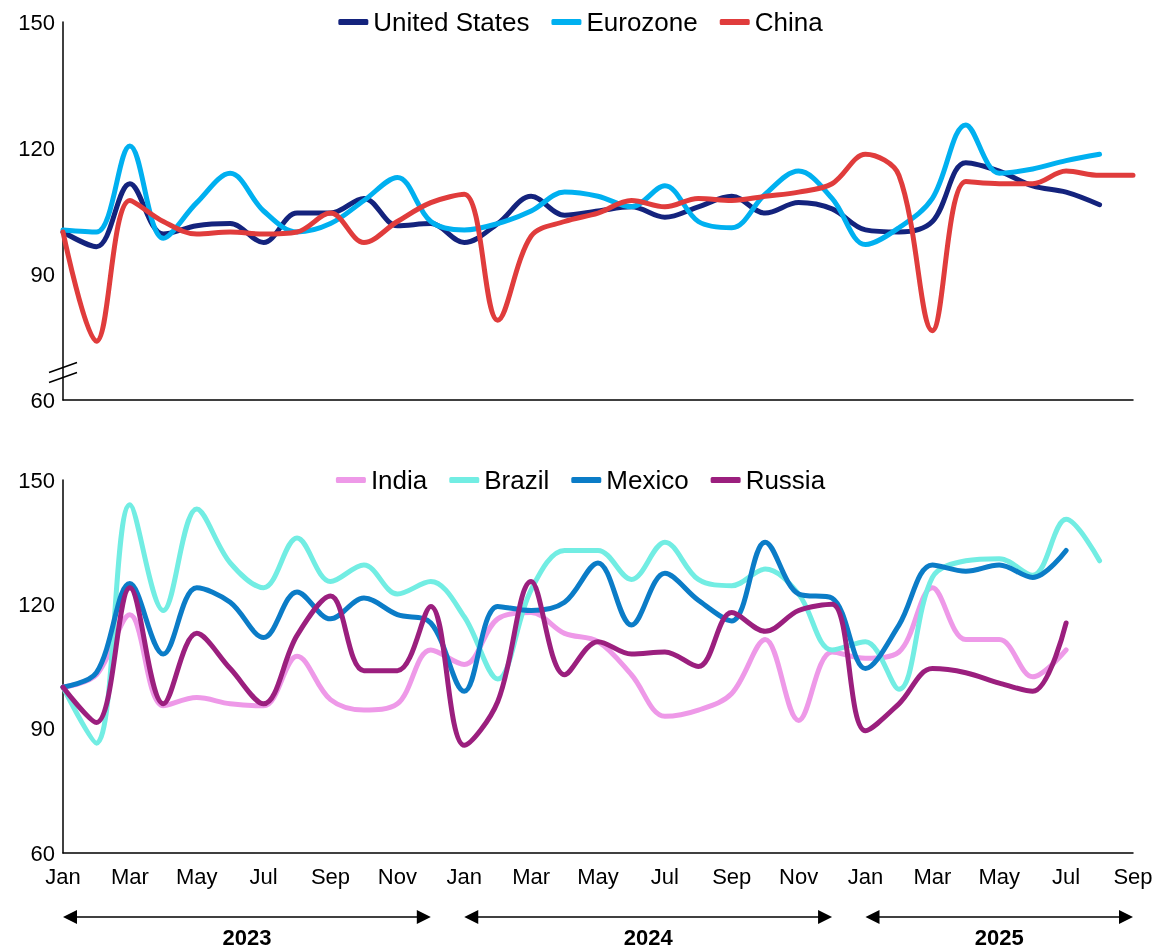  What do you see at coordinates (399, 480) in the screenshot?
I see `legend-label: India` at bounding box center [399, 480].